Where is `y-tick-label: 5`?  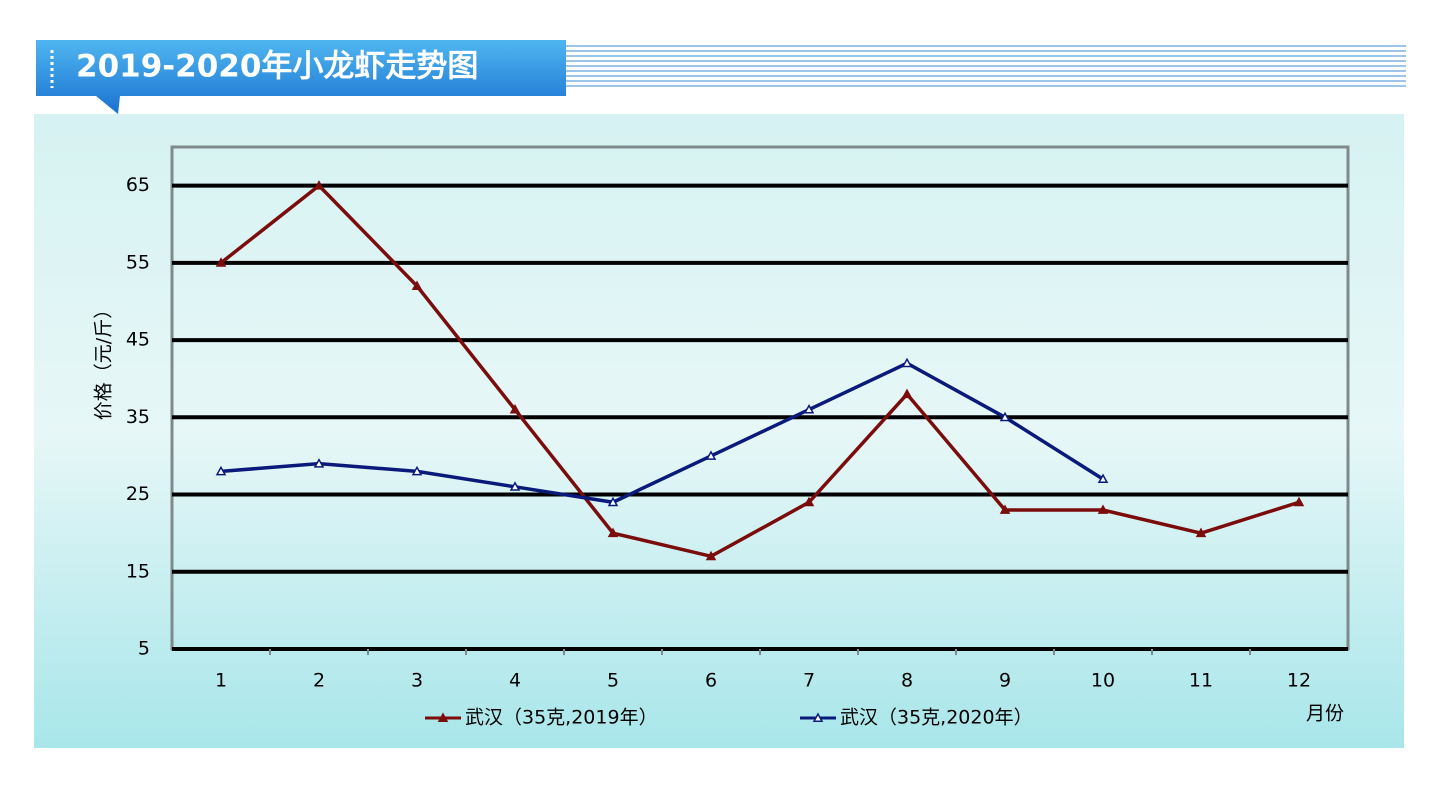
y-tick-label: 5 is located at coordinates (144, 649).